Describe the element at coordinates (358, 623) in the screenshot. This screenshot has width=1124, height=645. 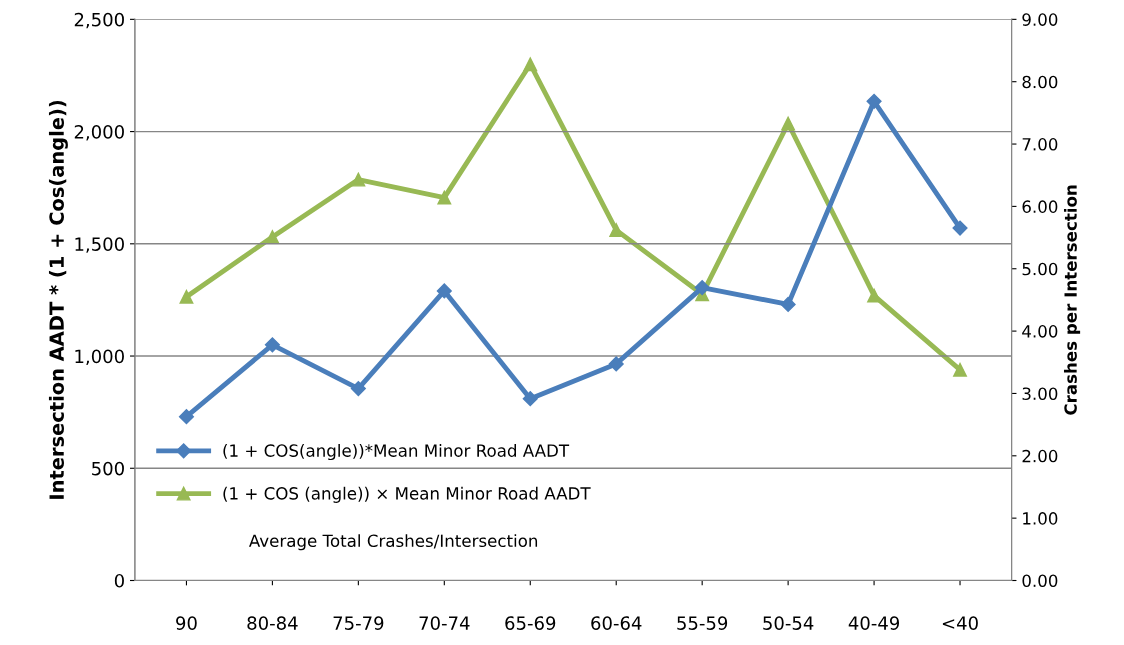
I see `x-tick-label: 75-79` at that location.